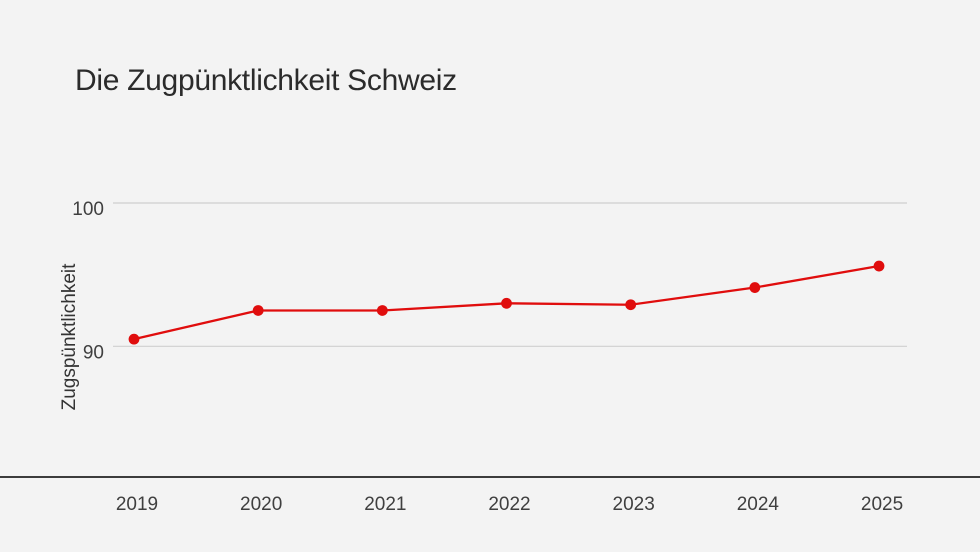  Describe the element at coordinates (385, 504) in the screenshot. I see `x-tick-label-2021: 2021` at that location.